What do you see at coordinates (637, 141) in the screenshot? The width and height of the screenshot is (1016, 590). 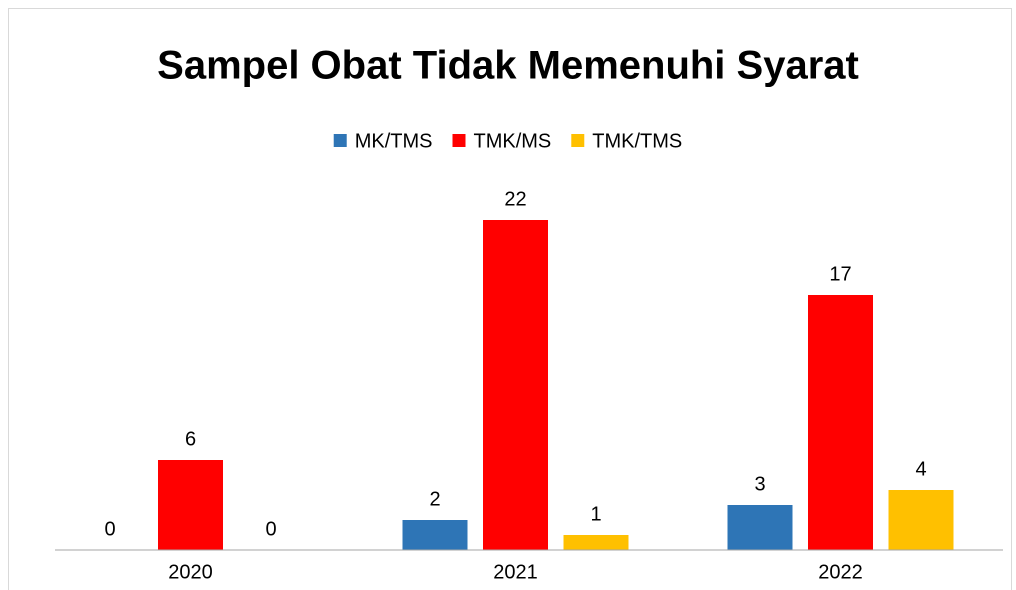 I see `legend-label: TMK/TMS` at bounding box center [637, 141].